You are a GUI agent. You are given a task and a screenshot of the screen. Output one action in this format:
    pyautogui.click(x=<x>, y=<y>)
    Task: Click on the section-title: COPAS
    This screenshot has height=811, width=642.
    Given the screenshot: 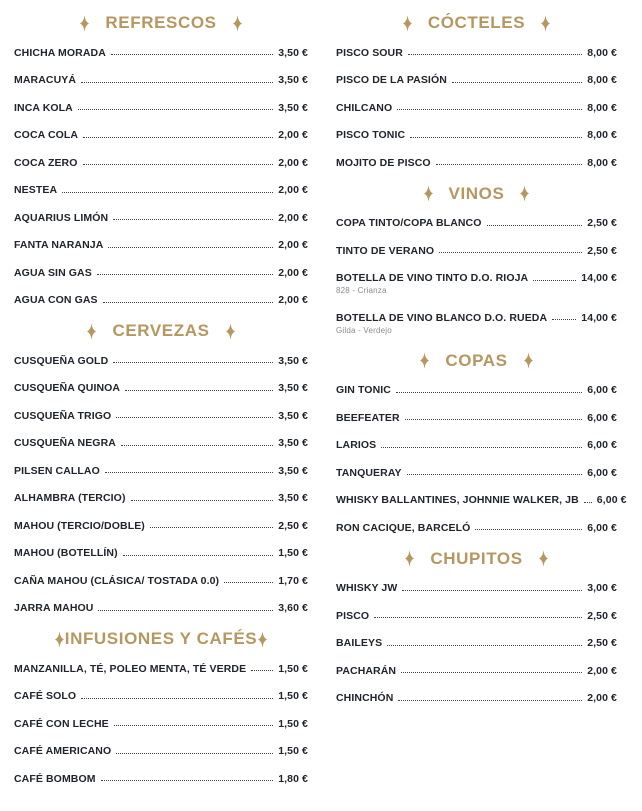 What is the action you would take?
    pyautogui.click(x=476, y=360)
    